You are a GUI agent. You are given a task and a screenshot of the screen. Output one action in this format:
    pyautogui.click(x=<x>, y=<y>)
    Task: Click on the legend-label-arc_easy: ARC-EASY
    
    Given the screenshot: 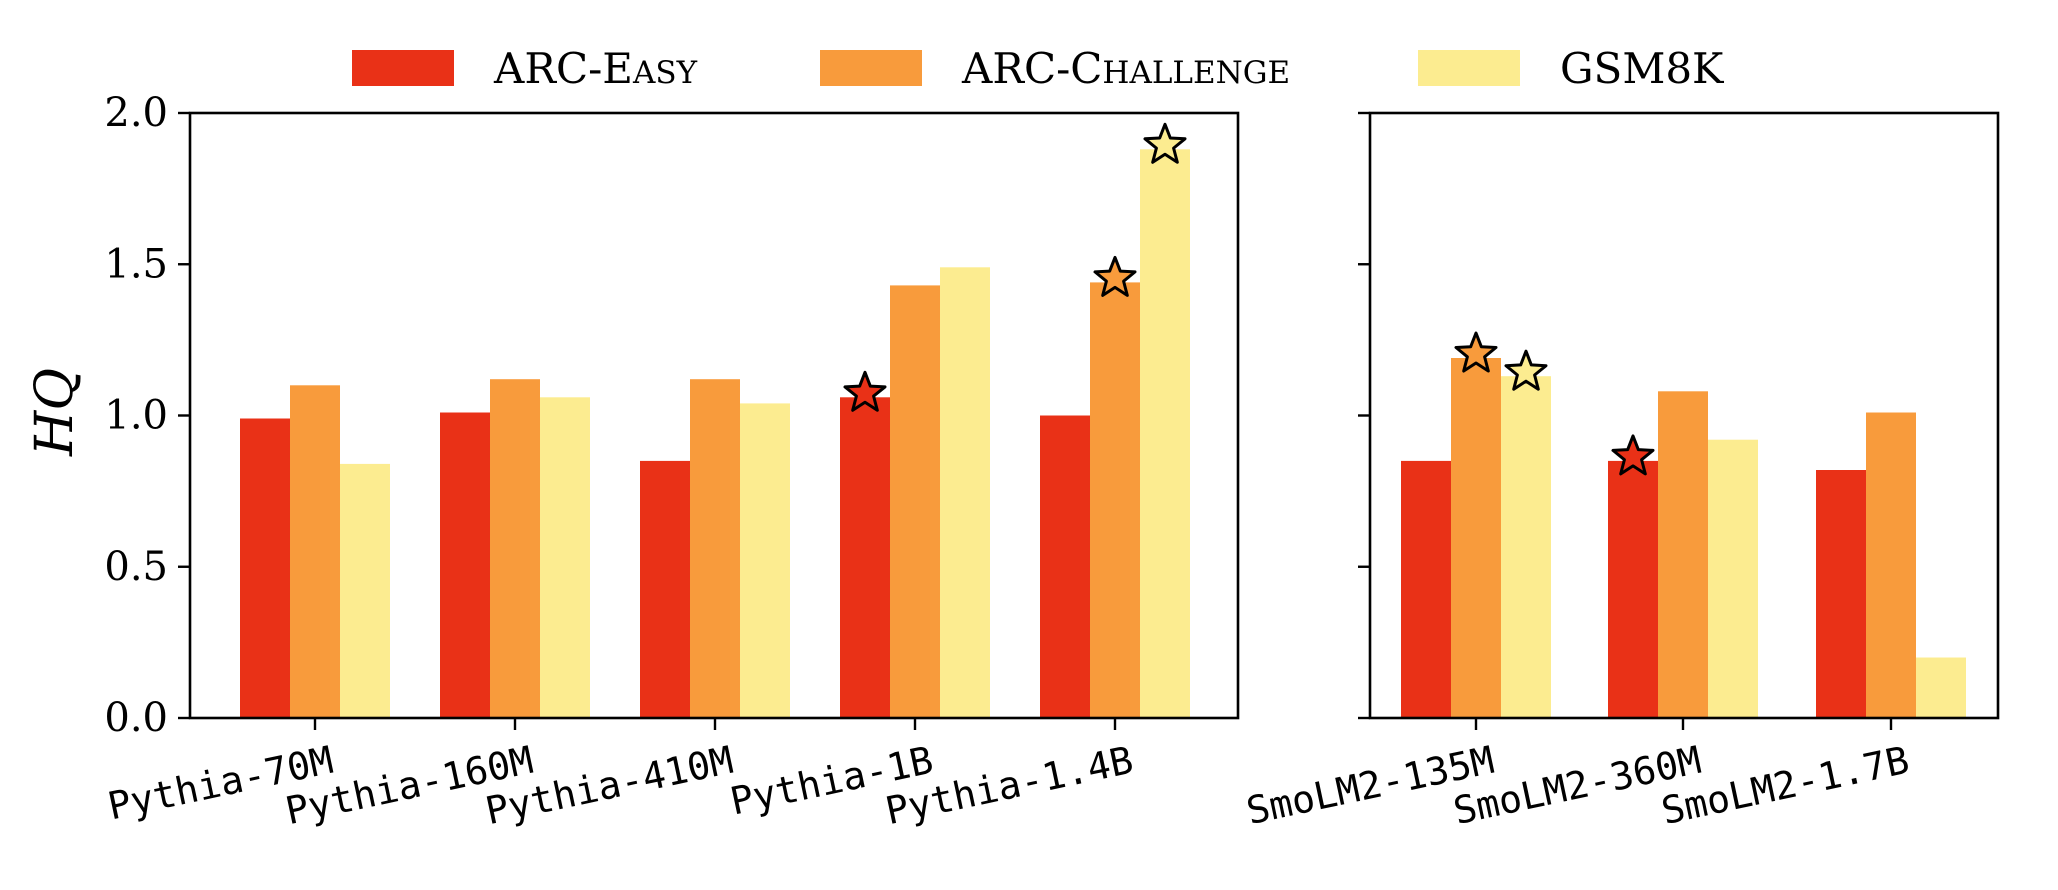 What is the action you would take?
    pyautogui.click(x=595, y=68)
    